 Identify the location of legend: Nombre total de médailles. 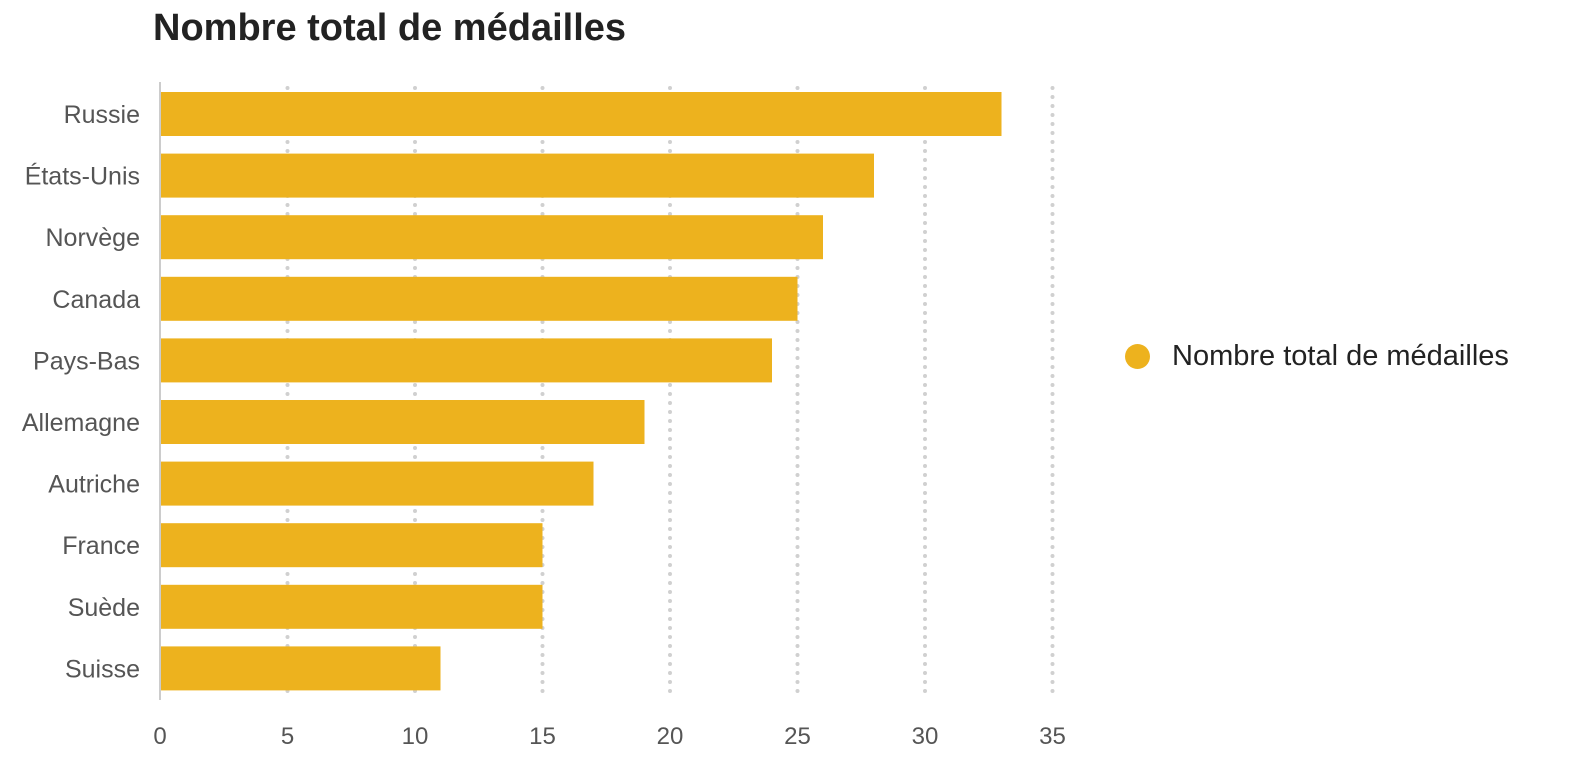
(1317, 356).